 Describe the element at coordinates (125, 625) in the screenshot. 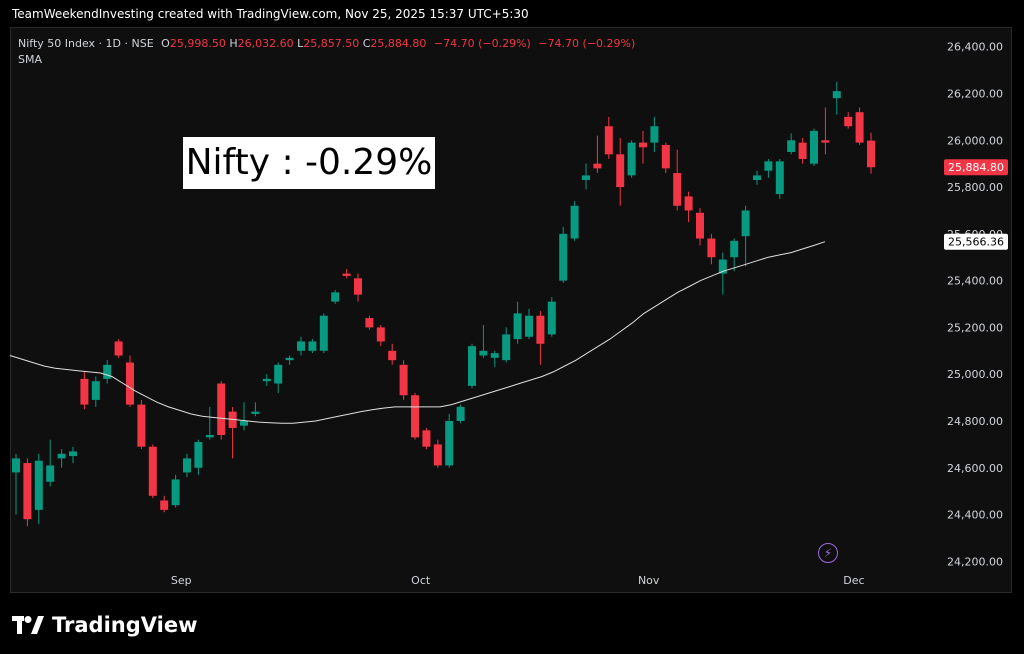

I see `brand-name: TradingView` at that location.